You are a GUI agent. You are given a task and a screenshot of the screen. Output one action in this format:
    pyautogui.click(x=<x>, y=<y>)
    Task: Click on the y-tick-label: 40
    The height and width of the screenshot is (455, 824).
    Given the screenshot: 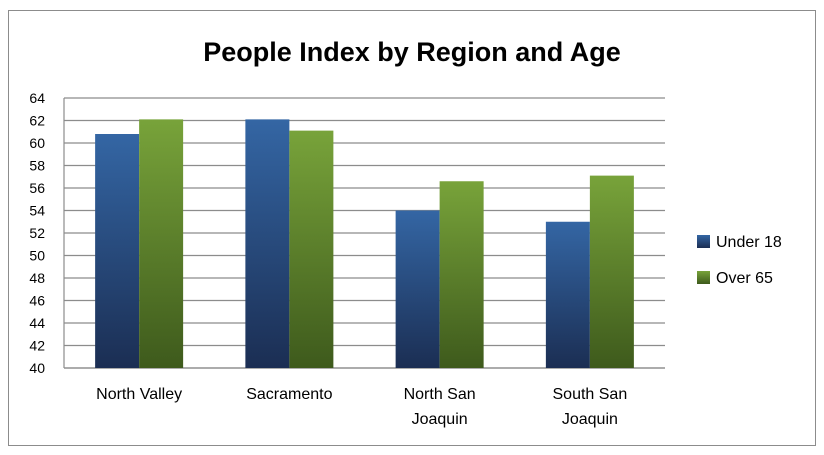 What is the action you would take?
    pyautogui.click(x=37, y=368)
    